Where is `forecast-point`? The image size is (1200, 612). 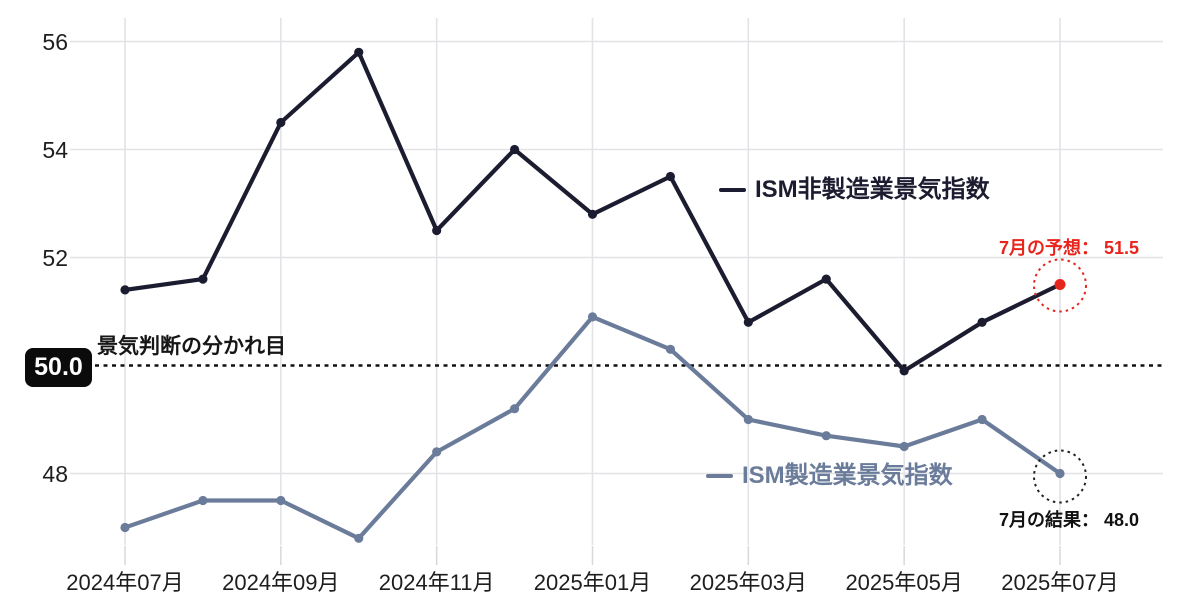
forecast-point is located at coordinates (1060, 284).